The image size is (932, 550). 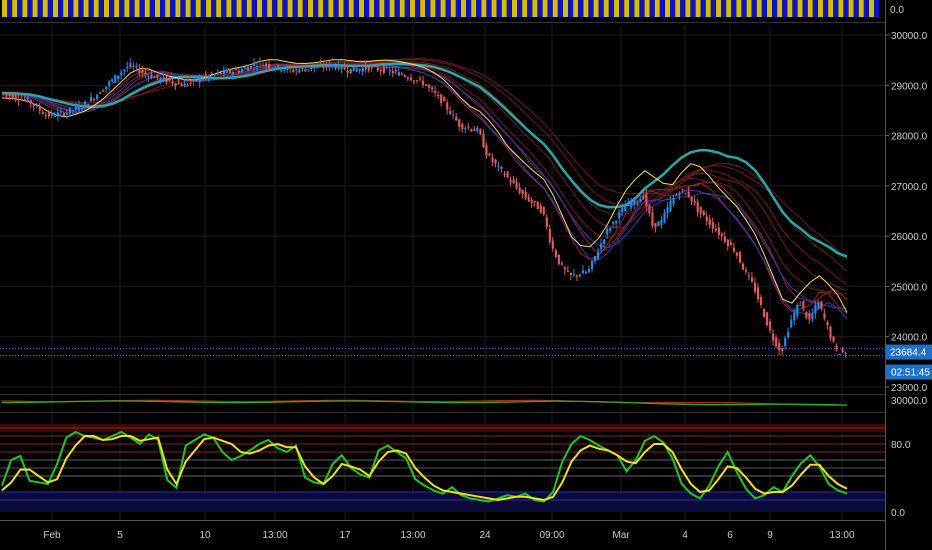 What do you see at coordinates (901, 445) in the screenshot?
I see `stoch-tick-80: 80.0` at bounding box center [901, 445].